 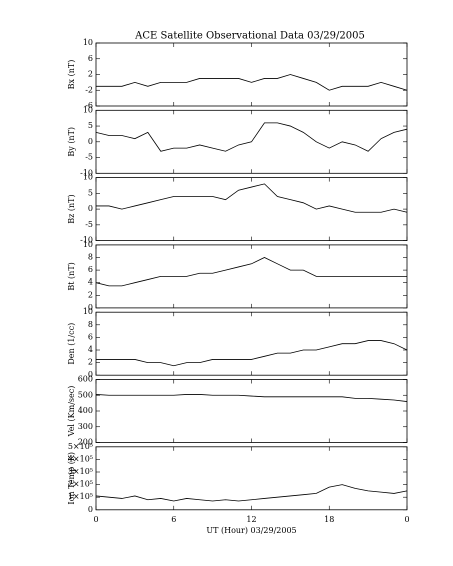 What do you see at coordinates (85, 410) in the screenshot?
I see `y-tick-label: 400` at bounding box center [85, 410].